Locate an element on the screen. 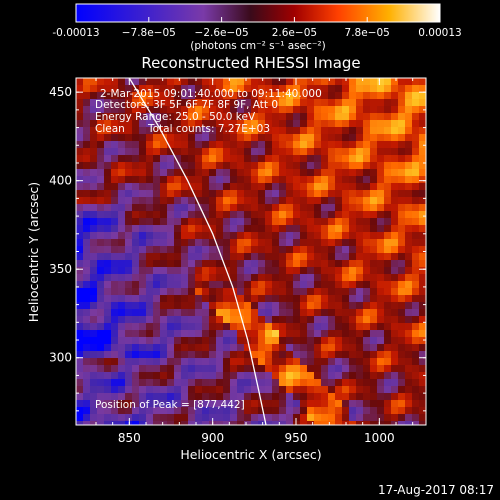 The height and width of the screenshot is (500, 500). colorbar-tick-label: −7.8e−05 is located at coordinates (149, 33).